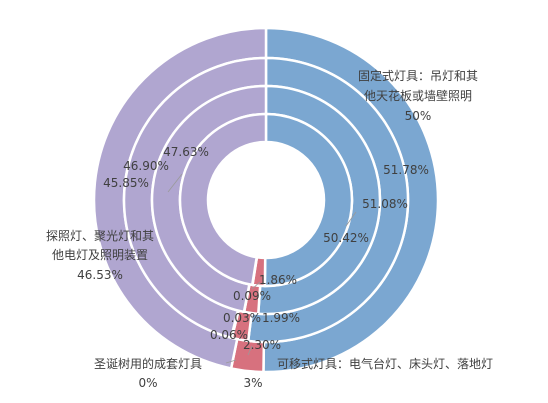 This screenshot has width=548, height=403. I want to click on label-ring4-xmas: 0.06%, so click(229, 335).